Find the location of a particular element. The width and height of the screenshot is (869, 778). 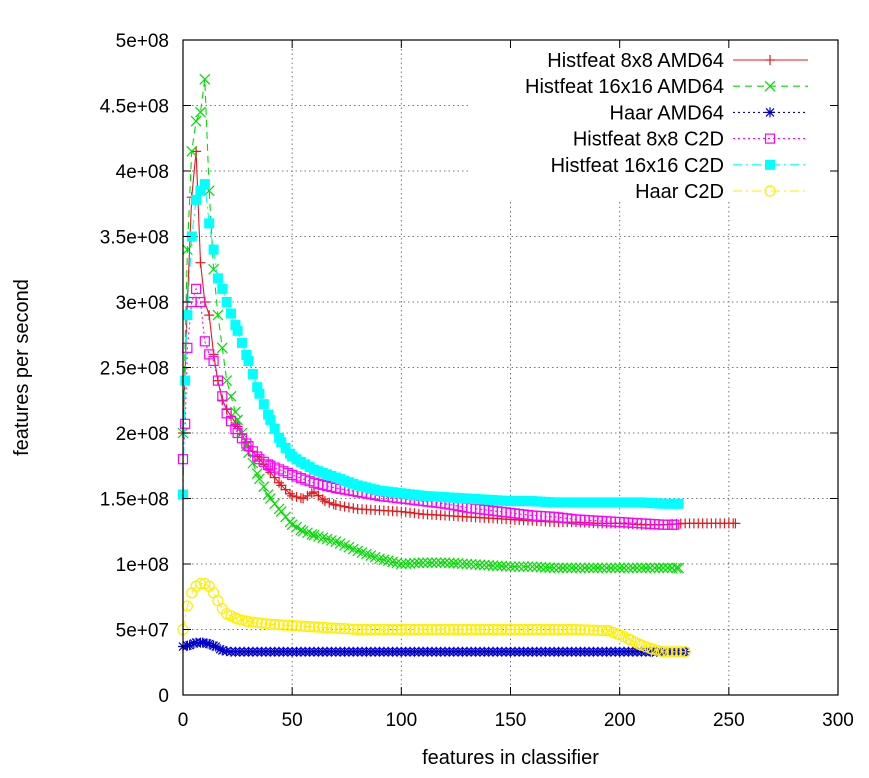

legend-item-1: Histfeat 8x8 AMD64 is located at coordinates (677, 61).